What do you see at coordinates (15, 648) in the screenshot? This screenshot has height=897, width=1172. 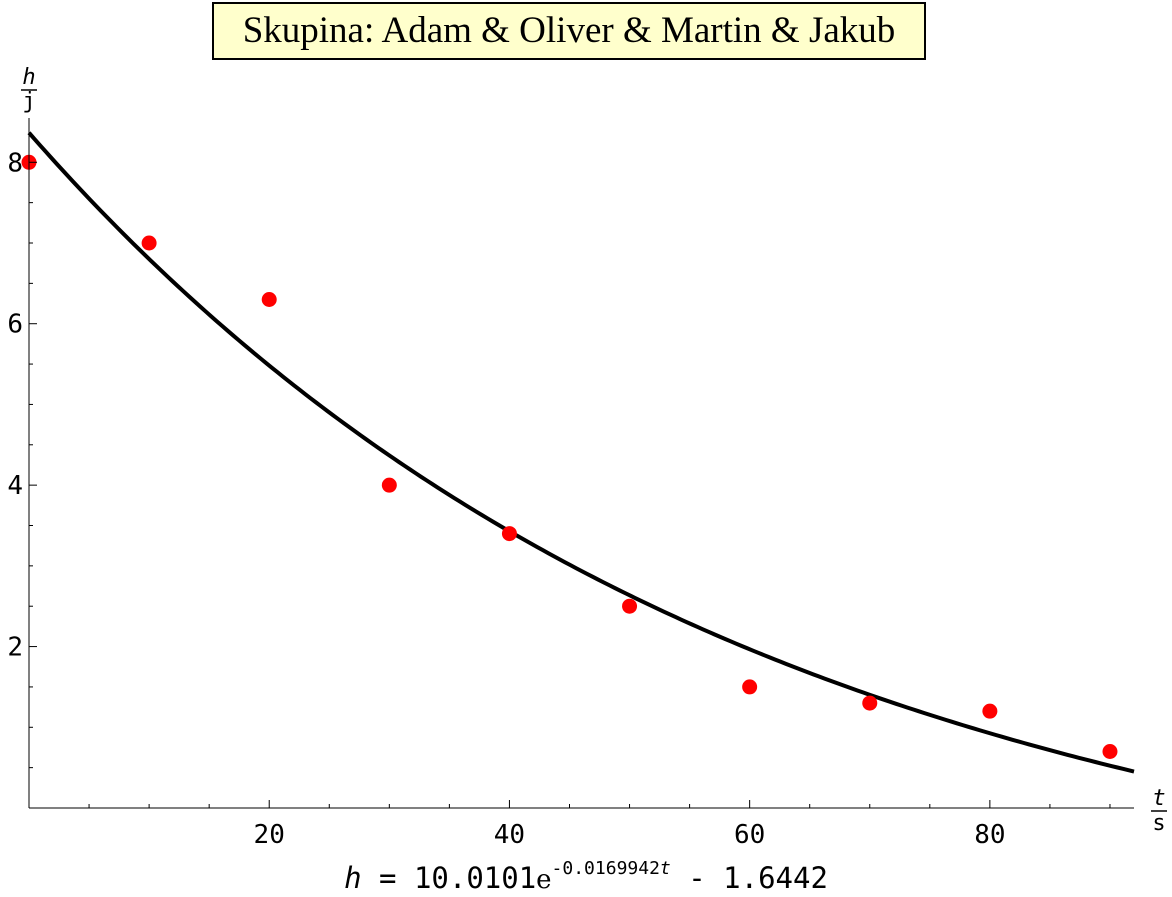 I see `y-tick-label: 2` at bounding box center [15, 648].